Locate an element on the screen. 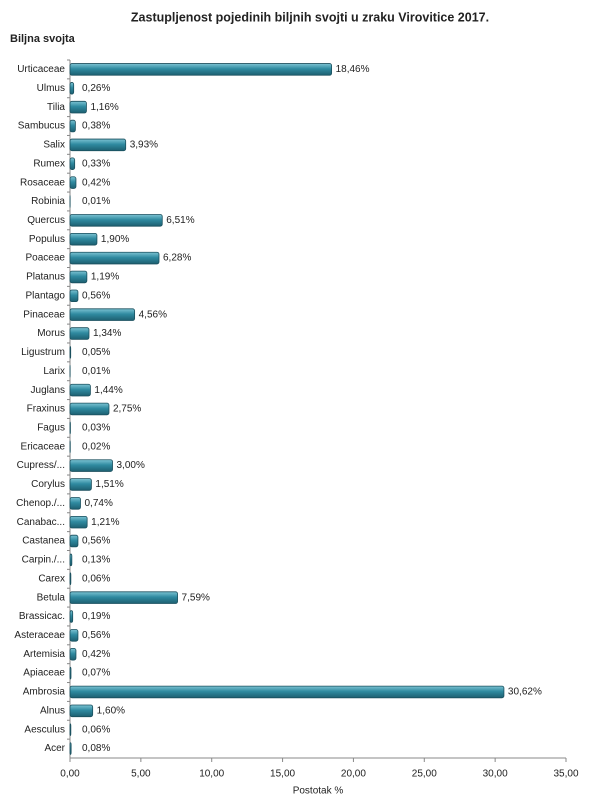 Image resolution: width=600 pixels, height=802 pixels. value-label: 0,02% is located at coordinates (96, 446).